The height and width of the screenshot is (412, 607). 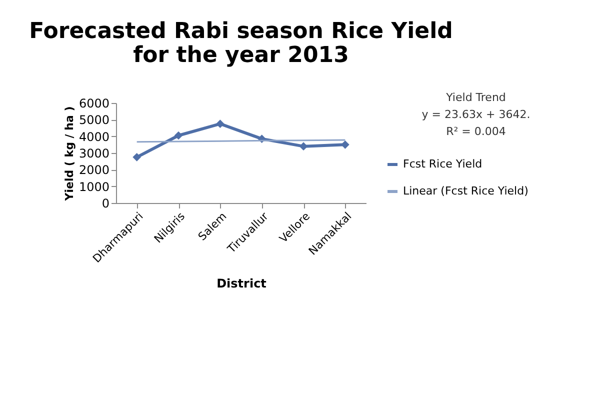 I want to click on text: R² = 0.004, so click(x=476, y=131).